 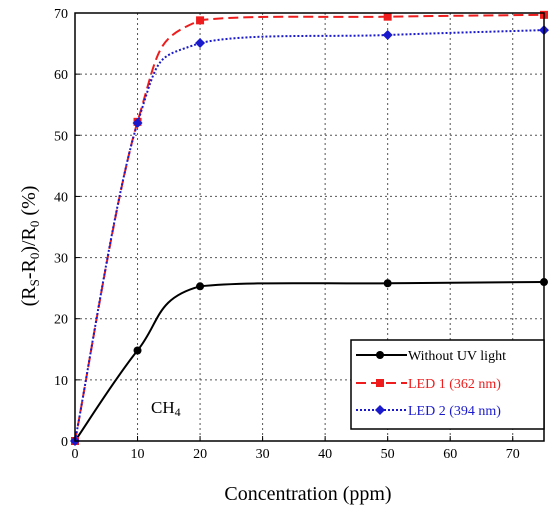 I want to click on x-tick-label-30: 30, so click(x=263, y=454).